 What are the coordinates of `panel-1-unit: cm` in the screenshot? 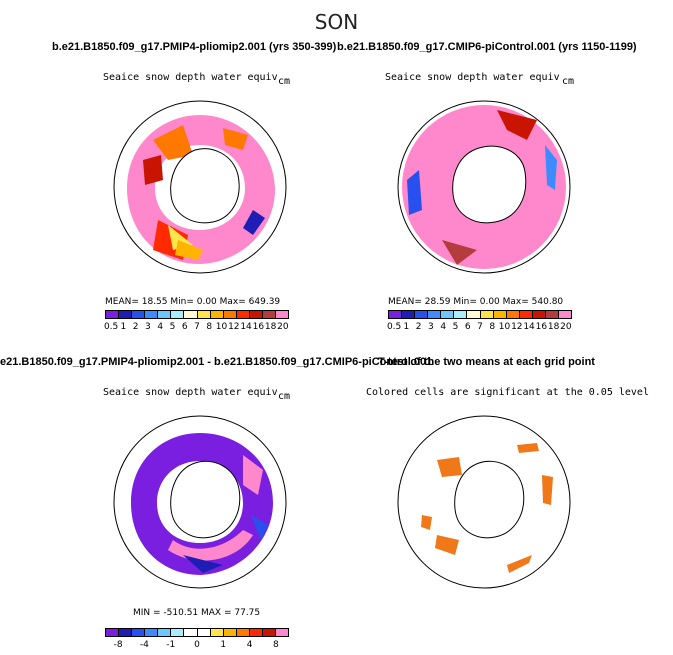 It's located at (284, 81).